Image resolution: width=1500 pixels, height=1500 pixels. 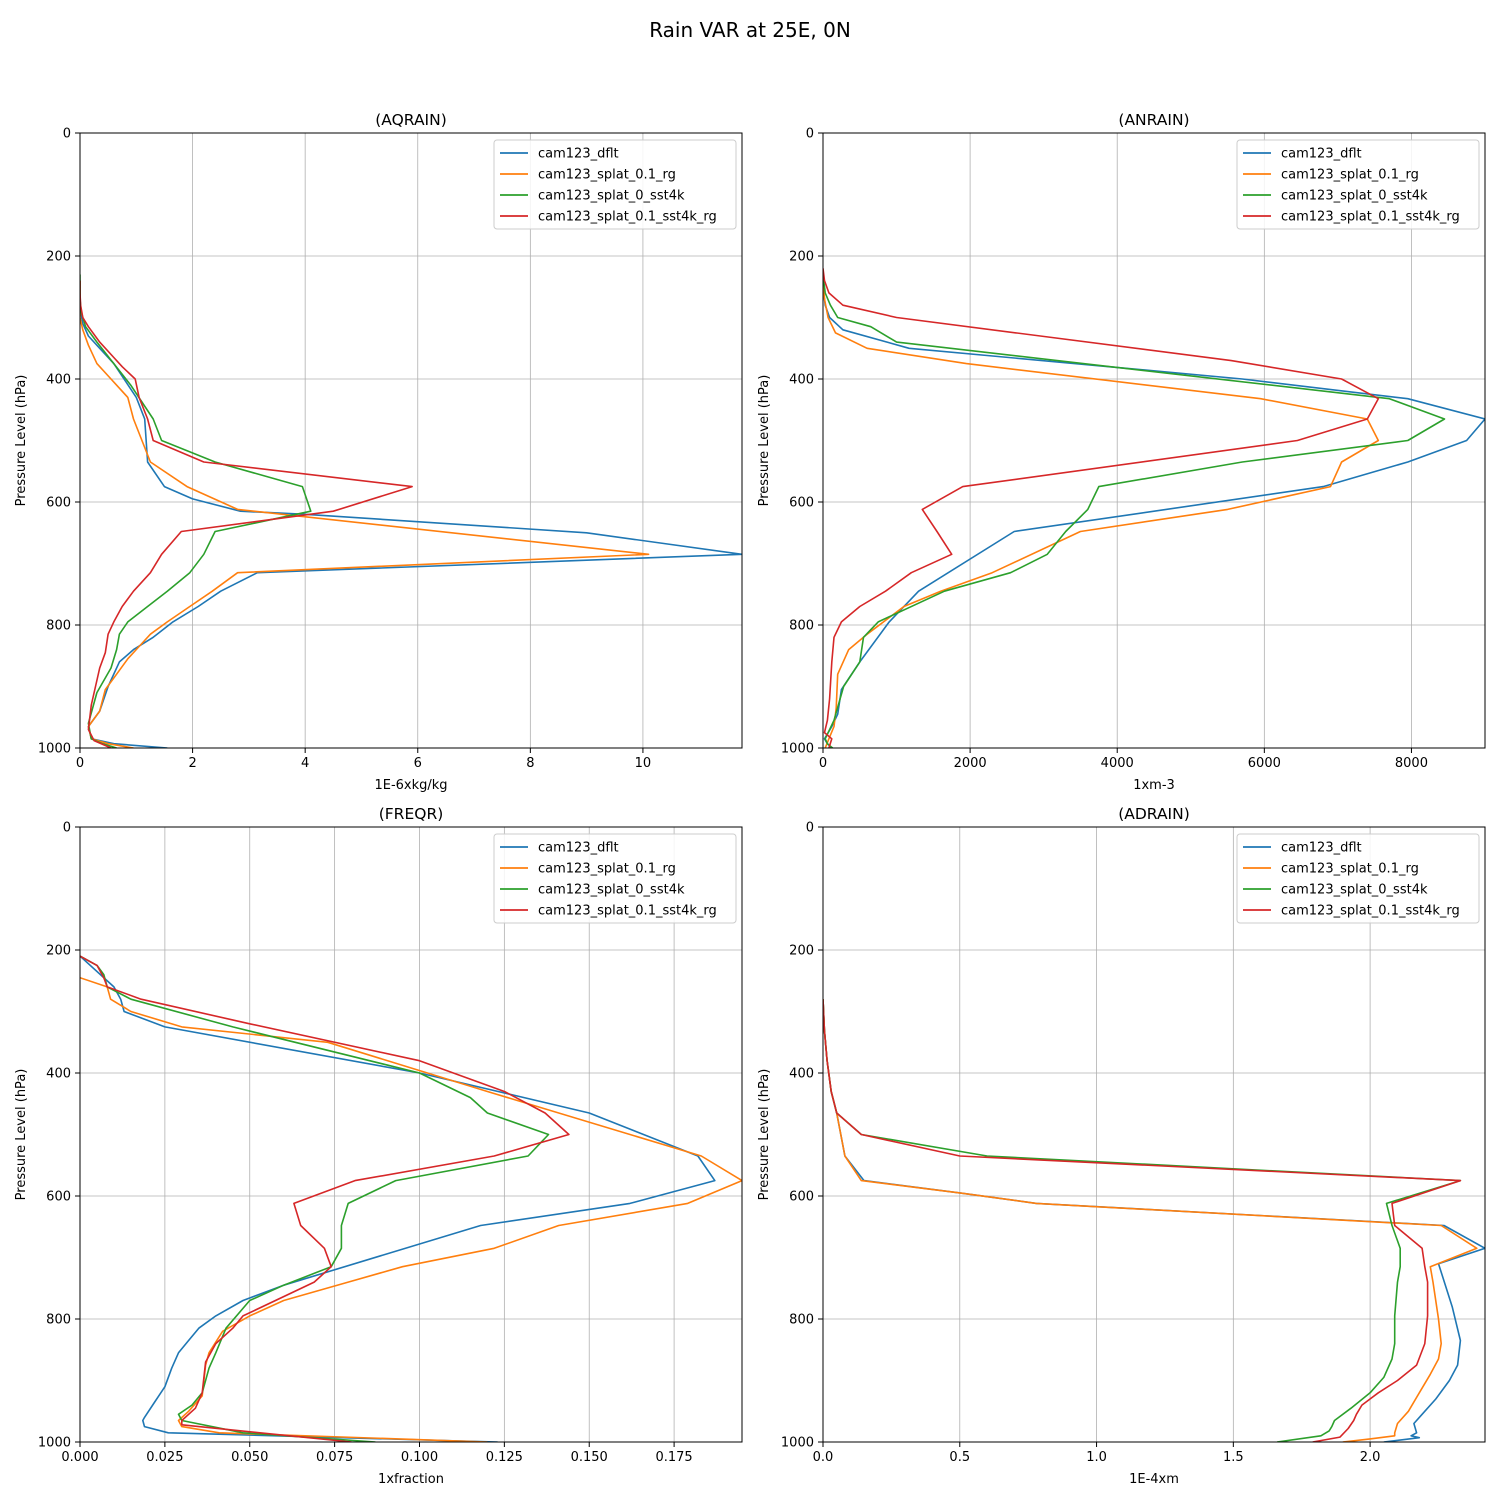 What do you see at coordinates (504, 1457) in the screenshot?
I see `x-tick-label: 0.125` at bounding box center [504, 1457].